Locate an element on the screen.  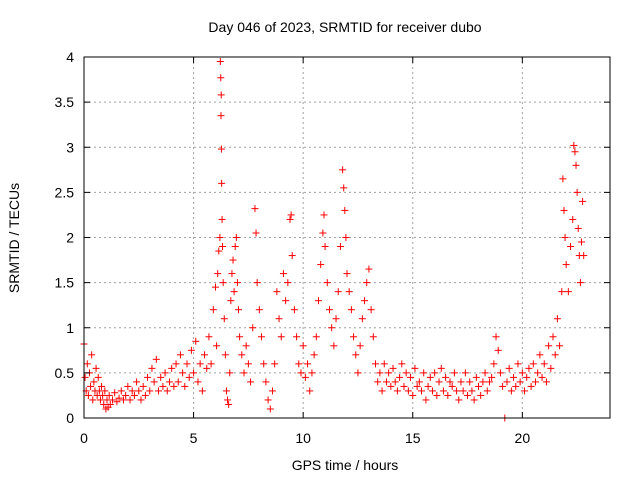
y-tick-label: 3.5 is located at coordinates (65, 102).